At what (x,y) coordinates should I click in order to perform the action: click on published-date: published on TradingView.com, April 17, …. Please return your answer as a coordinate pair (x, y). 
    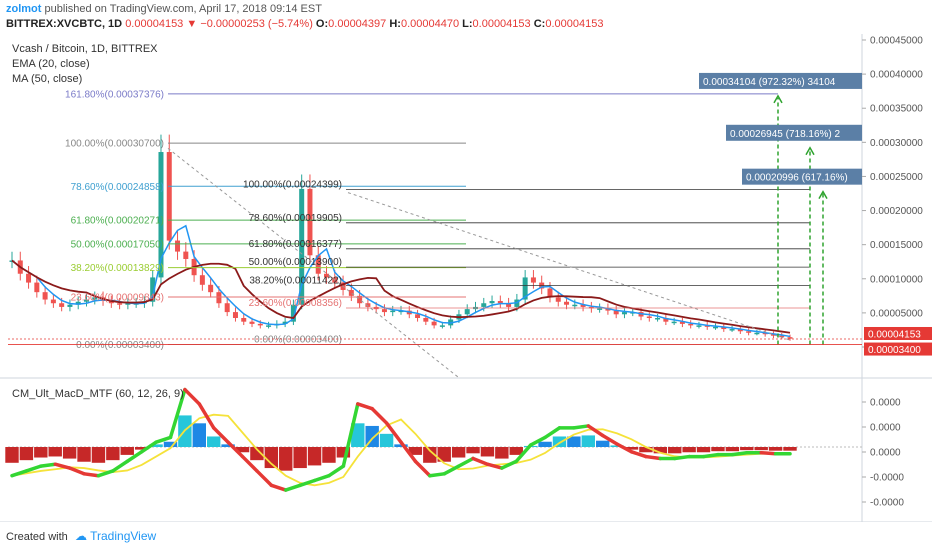
    Looking at the image, I should click on (183, 9).